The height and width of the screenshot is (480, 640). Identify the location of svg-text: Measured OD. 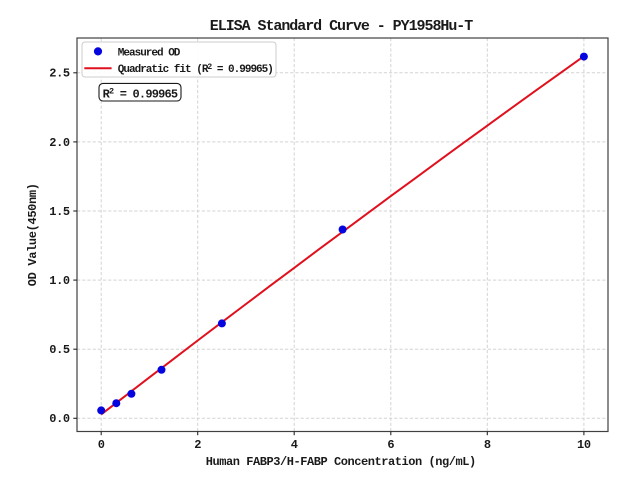
(149, 53).